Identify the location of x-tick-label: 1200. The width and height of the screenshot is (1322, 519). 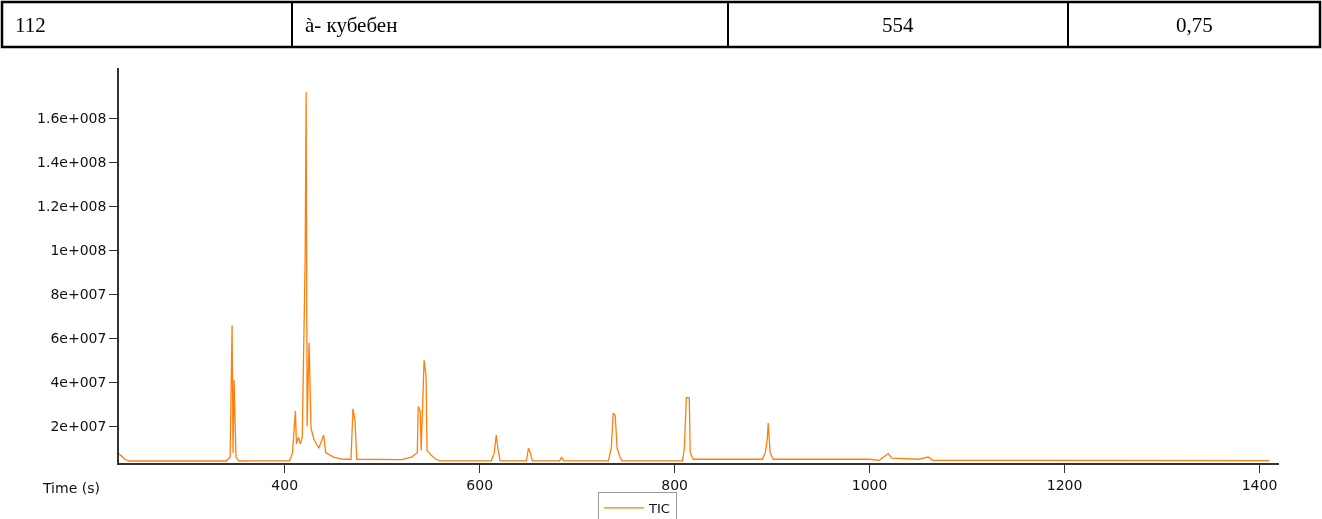
(1064, 484).